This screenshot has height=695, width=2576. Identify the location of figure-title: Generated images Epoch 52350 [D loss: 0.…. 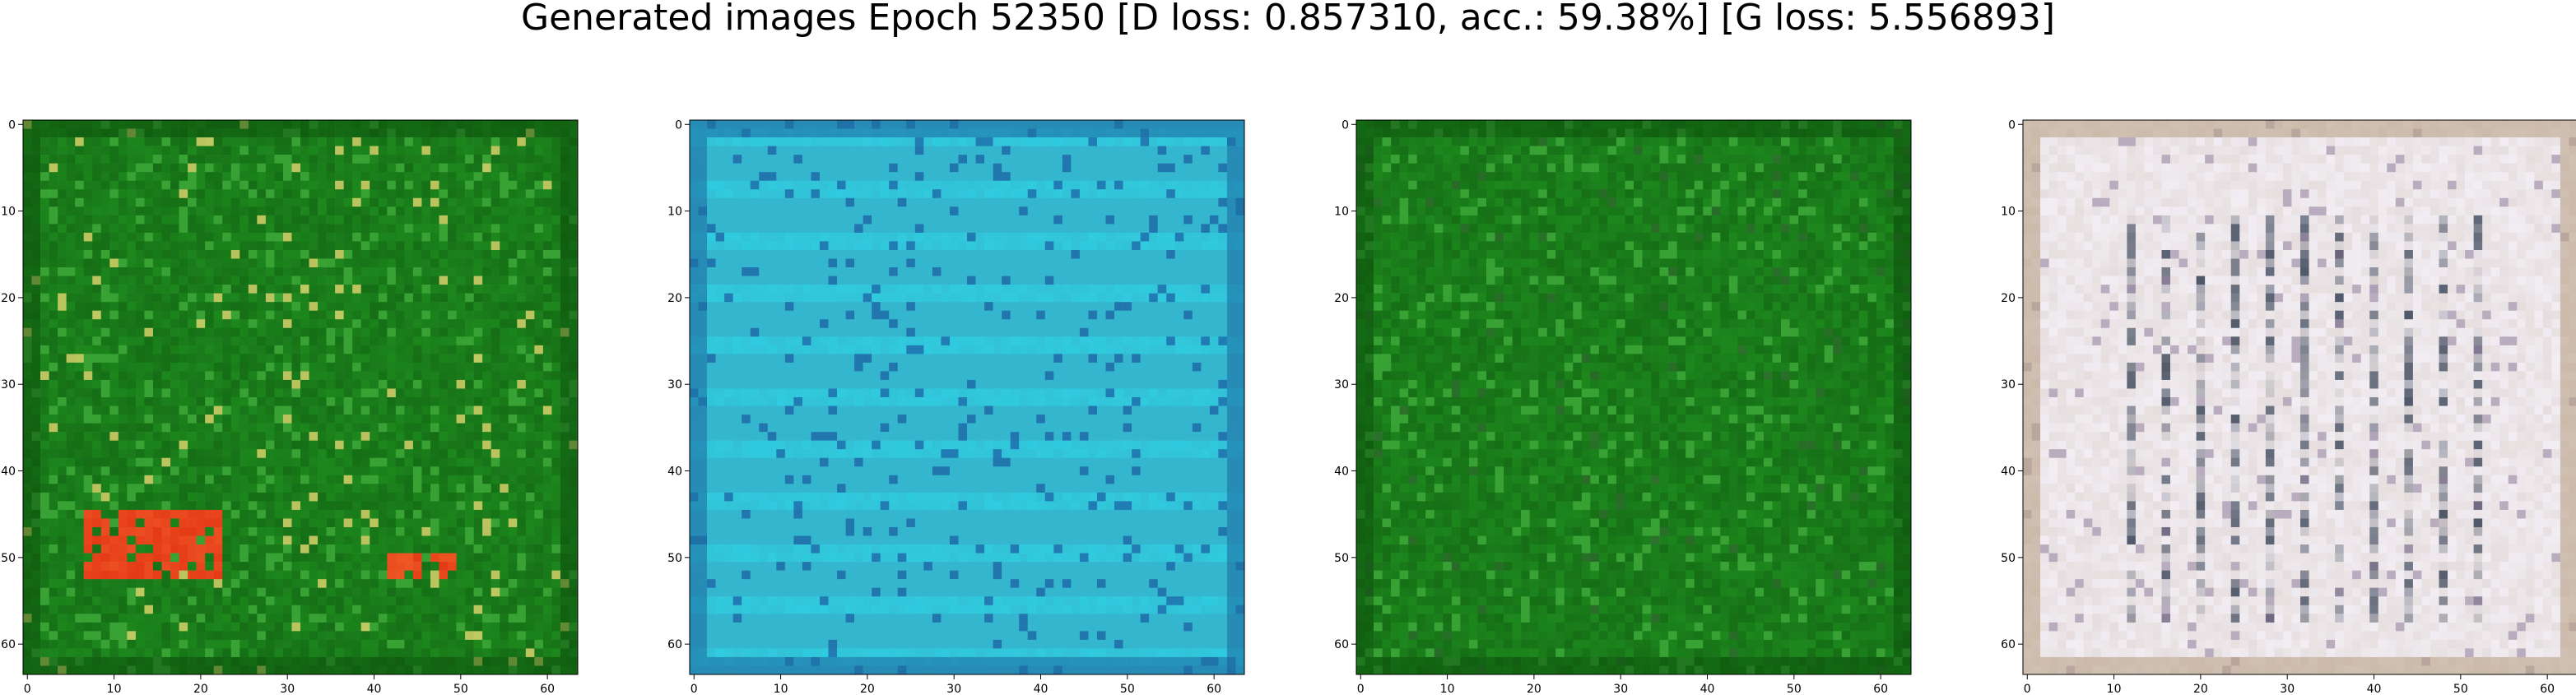
(1288, 19).